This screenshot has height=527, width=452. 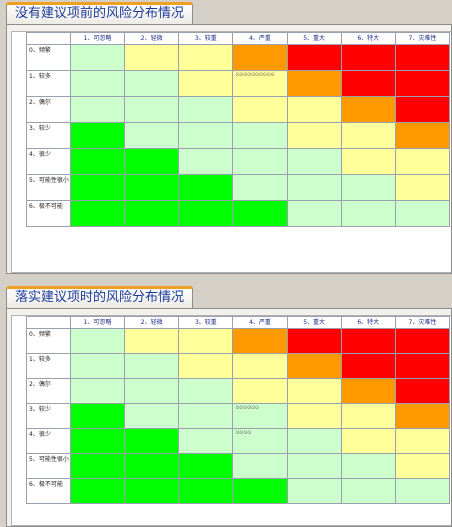 I want to click on risk-cell: ⊙⊙⊙⊙, so click(x=260, y=441).